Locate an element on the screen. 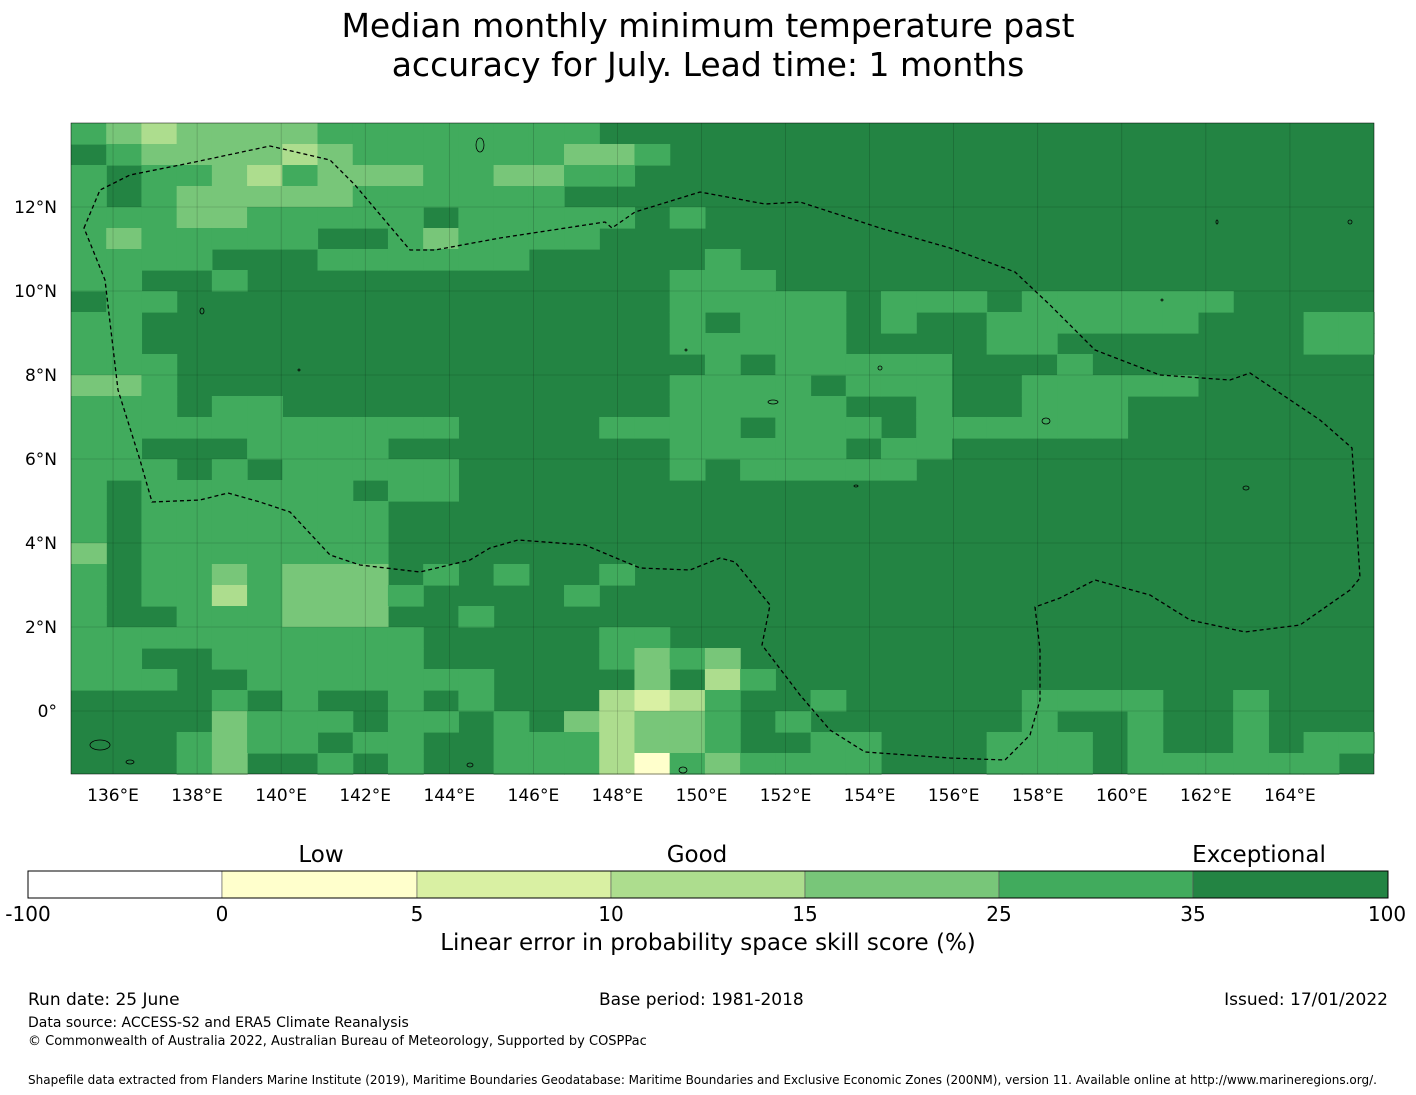  title-line-1: Median monthly minimum temperature past is located at coordinates (708, 25).